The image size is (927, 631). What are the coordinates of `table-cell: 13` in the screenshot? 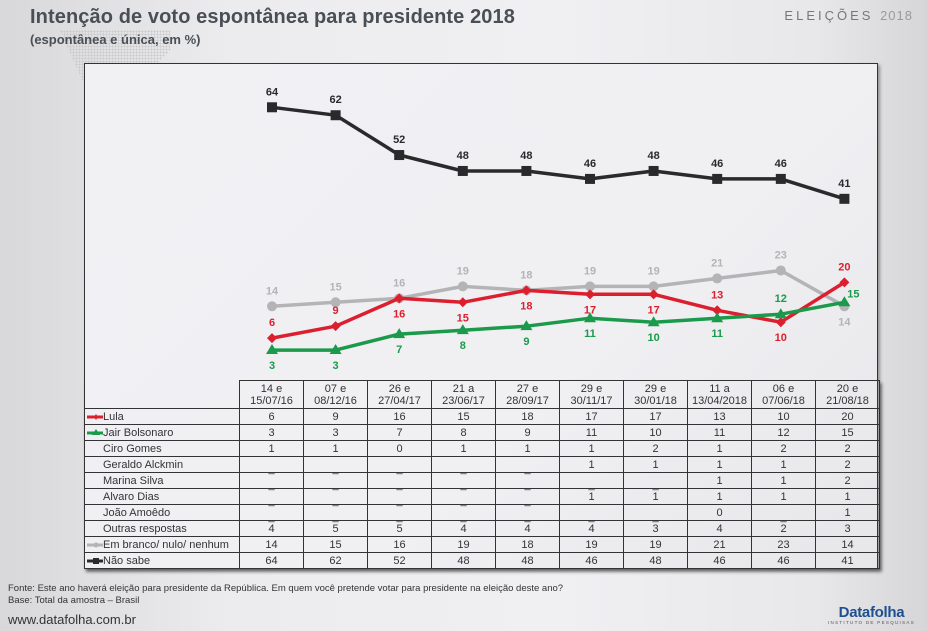 It's located at (719, 416).